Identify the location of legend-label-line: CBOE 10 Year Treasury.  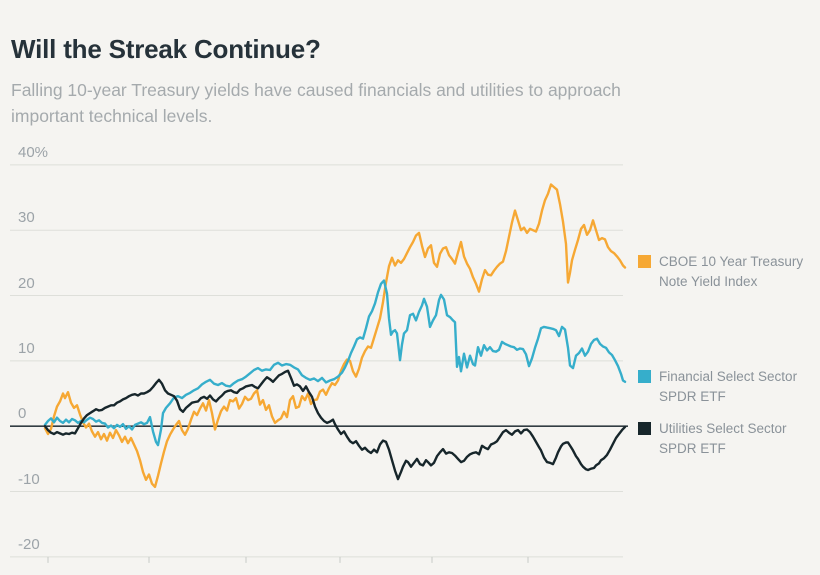
(731, 261).